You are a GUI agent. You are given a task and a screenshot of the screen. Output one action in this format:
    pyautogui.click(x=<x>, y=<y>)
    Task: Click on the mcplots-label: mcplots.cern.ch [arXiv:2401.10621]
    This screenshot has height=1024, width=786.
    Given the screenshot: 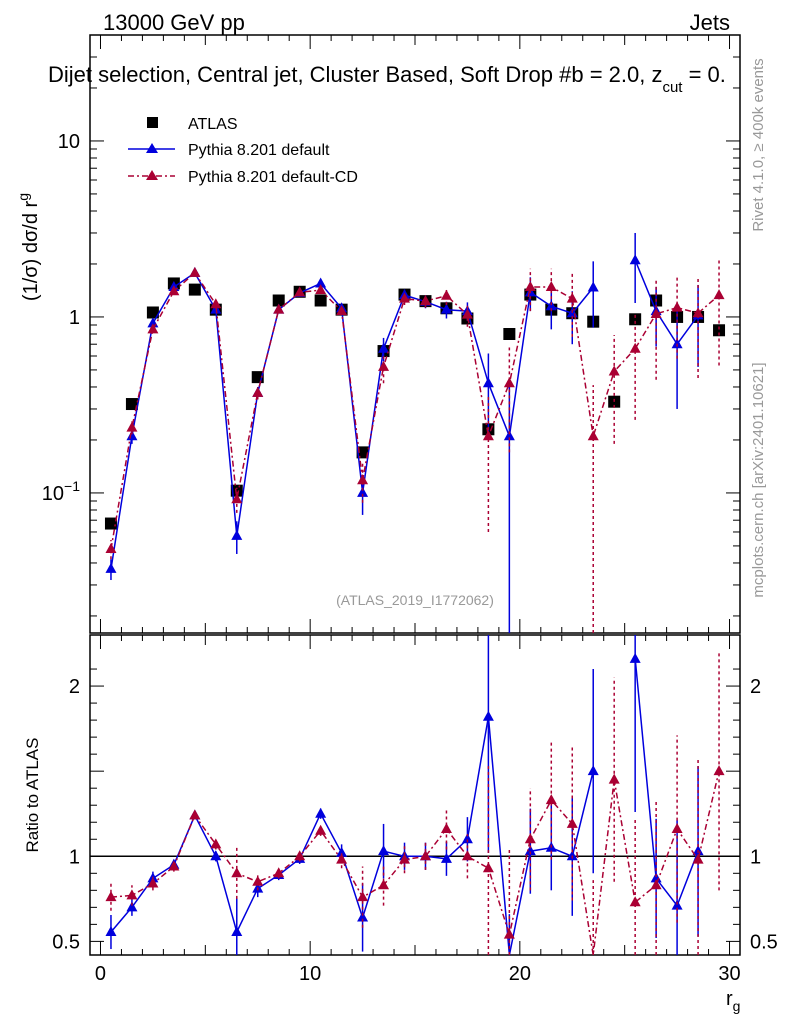 What is the action you would take?
    pyautogui.click(x=758, y=479)
    